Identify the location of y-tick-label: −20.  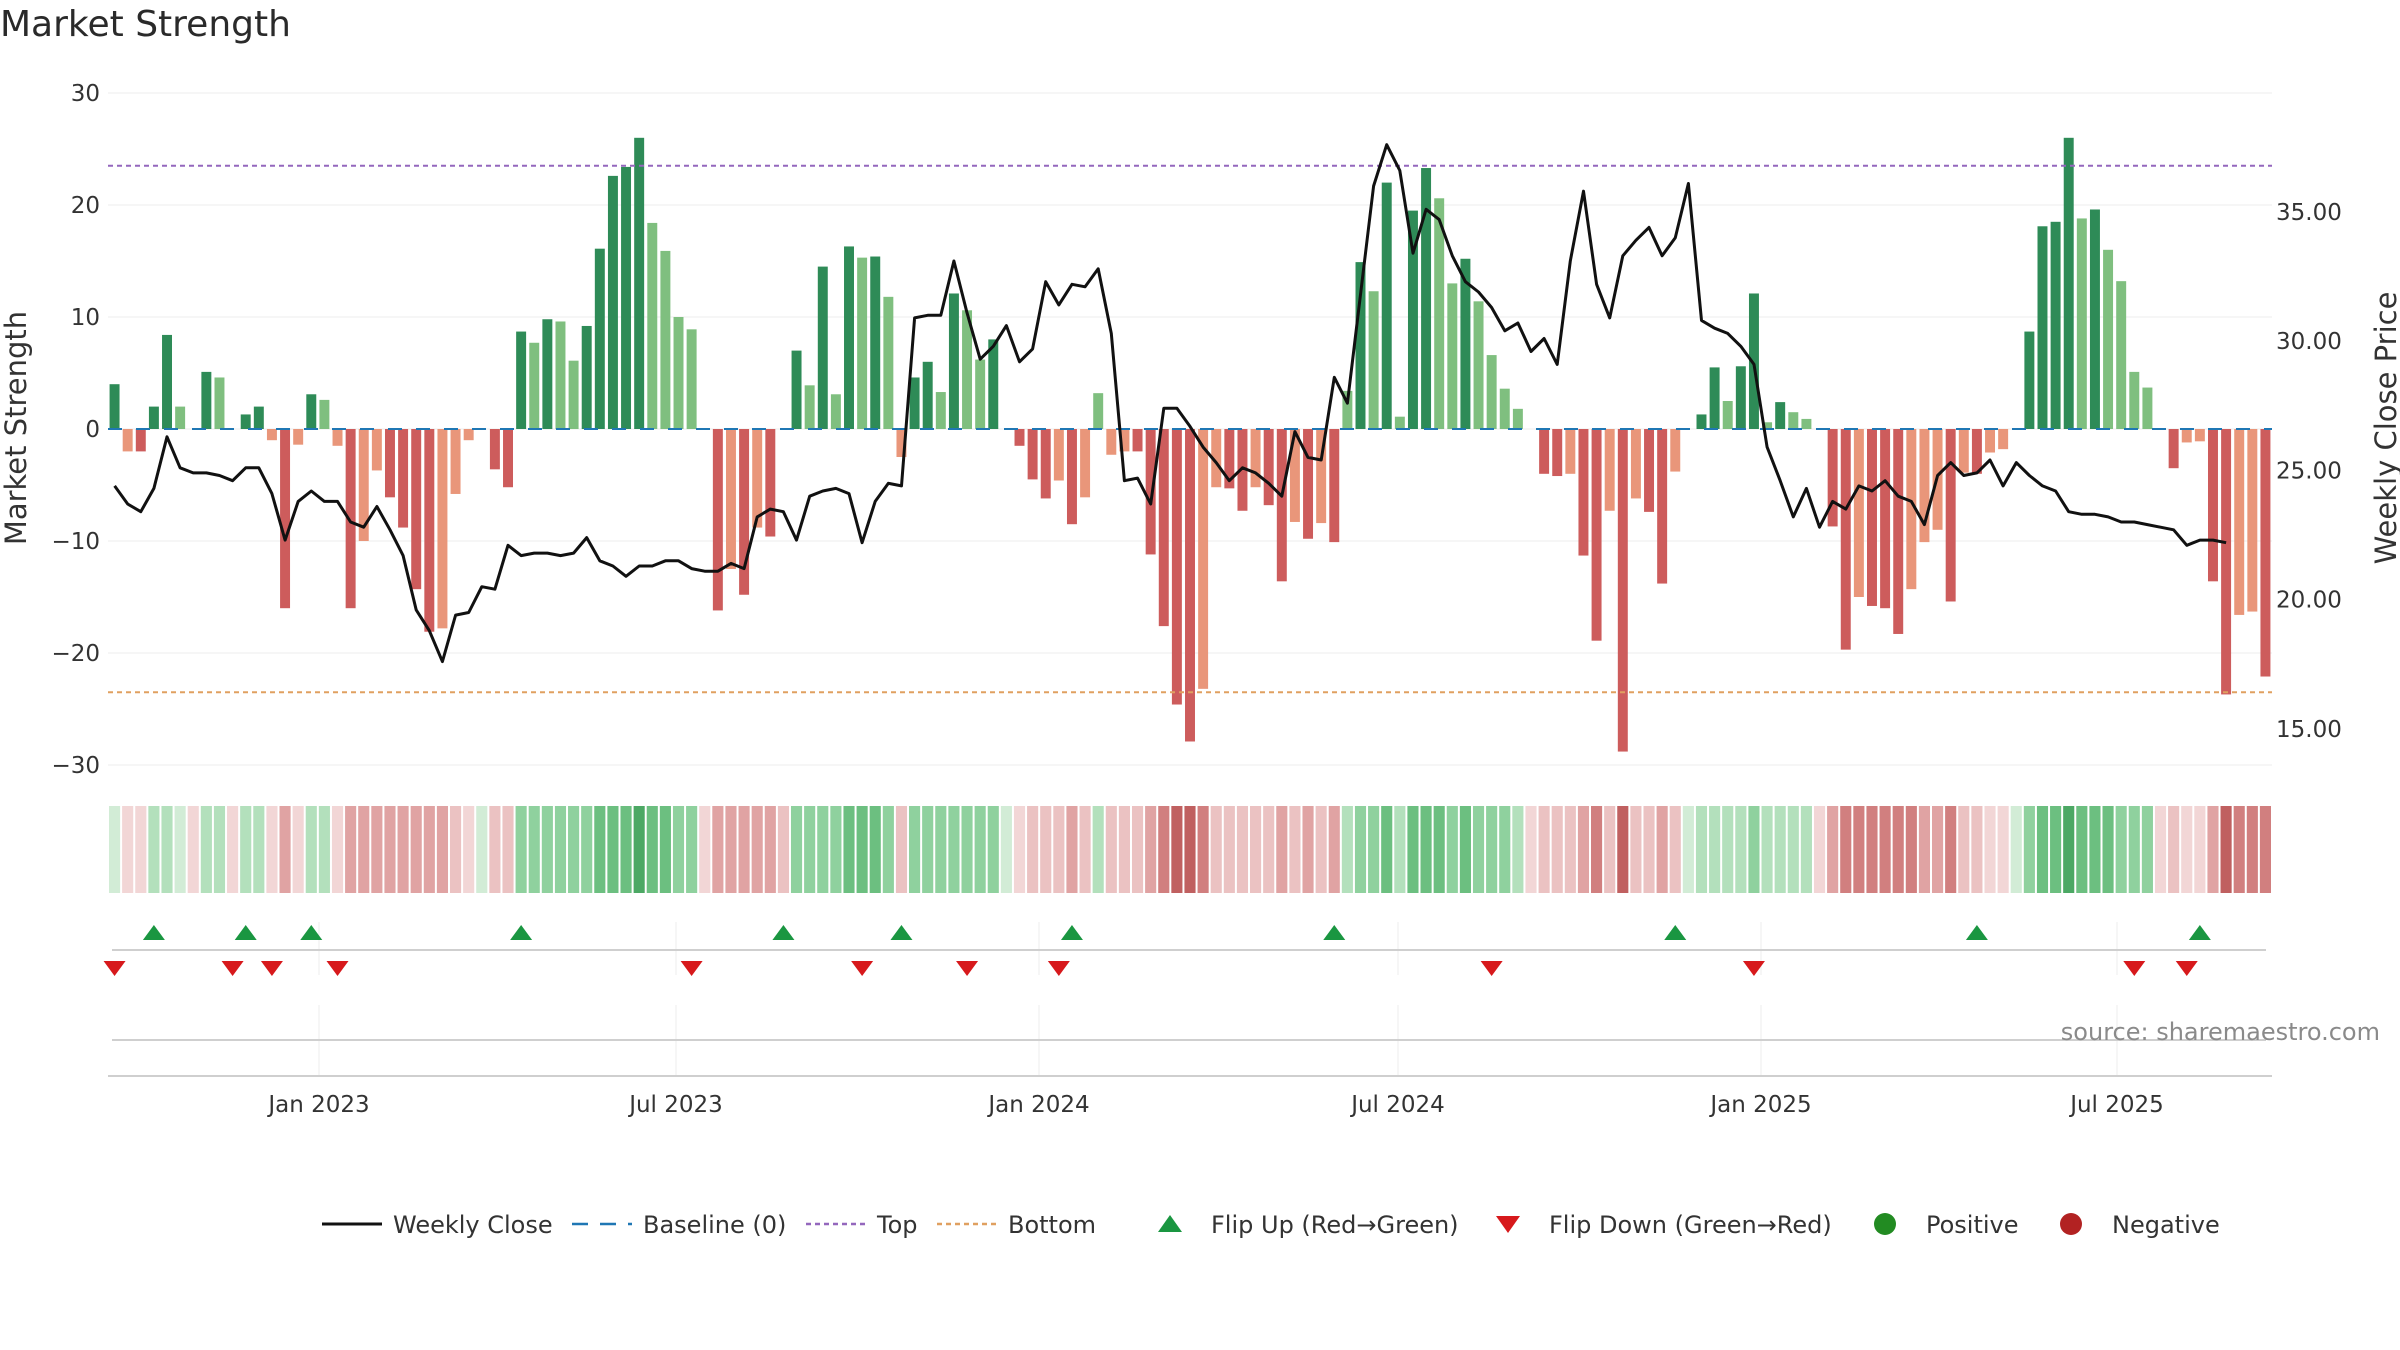
(75, 654).